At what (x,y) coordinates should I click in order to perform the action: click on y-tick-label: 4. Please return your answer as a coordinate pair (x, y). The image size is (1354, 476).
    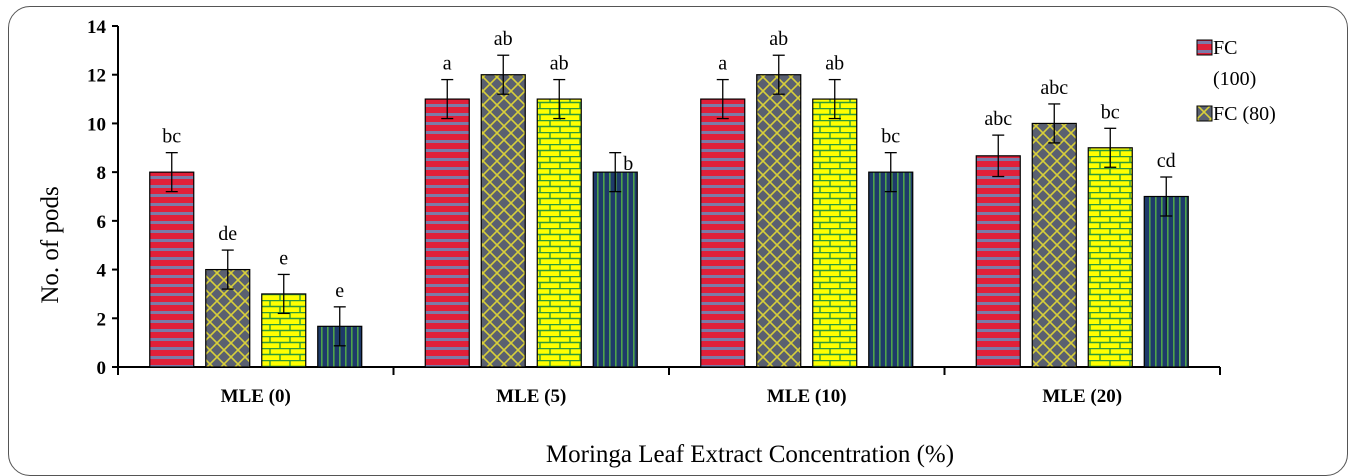
    Looking at the image, I should click on (102, 271).